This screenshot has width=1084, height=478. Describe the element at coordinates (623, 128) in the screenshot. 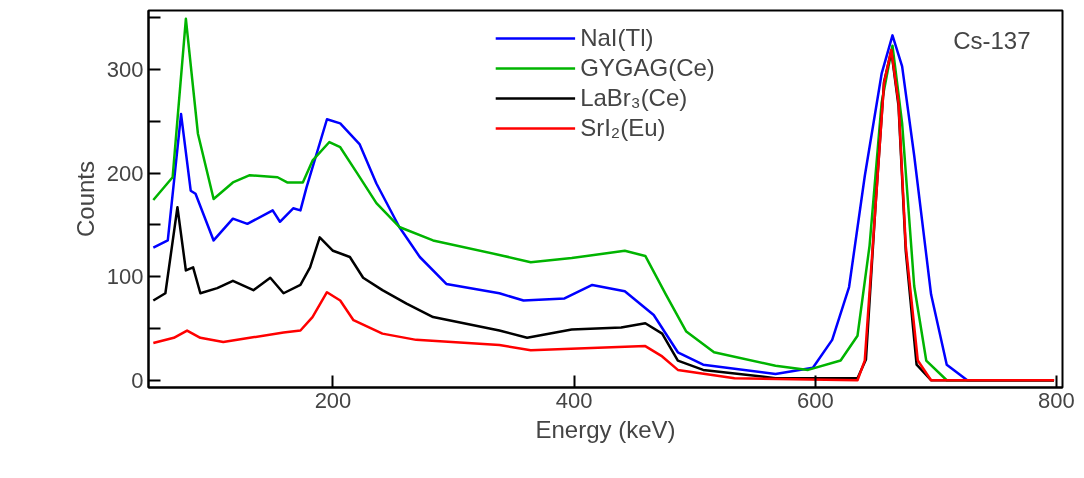

I see `legend-label: SrI₂(Eu)` at that location.